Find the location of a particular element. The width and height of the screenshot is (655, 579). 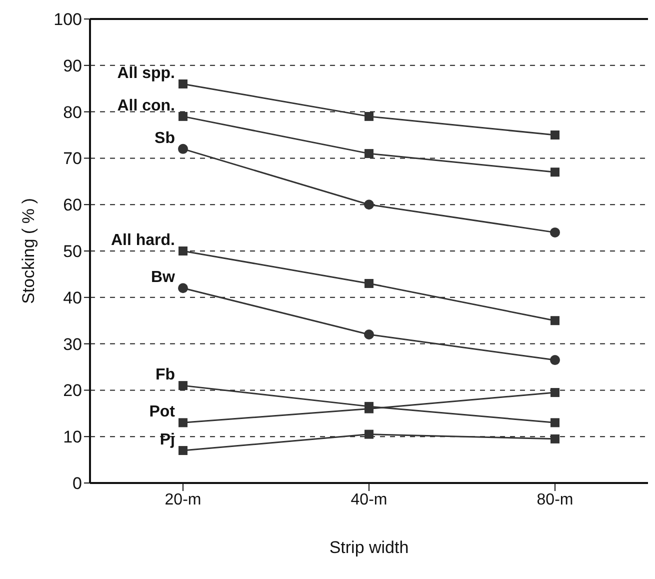

series-label: Bw is located at coordinates (163, 277).